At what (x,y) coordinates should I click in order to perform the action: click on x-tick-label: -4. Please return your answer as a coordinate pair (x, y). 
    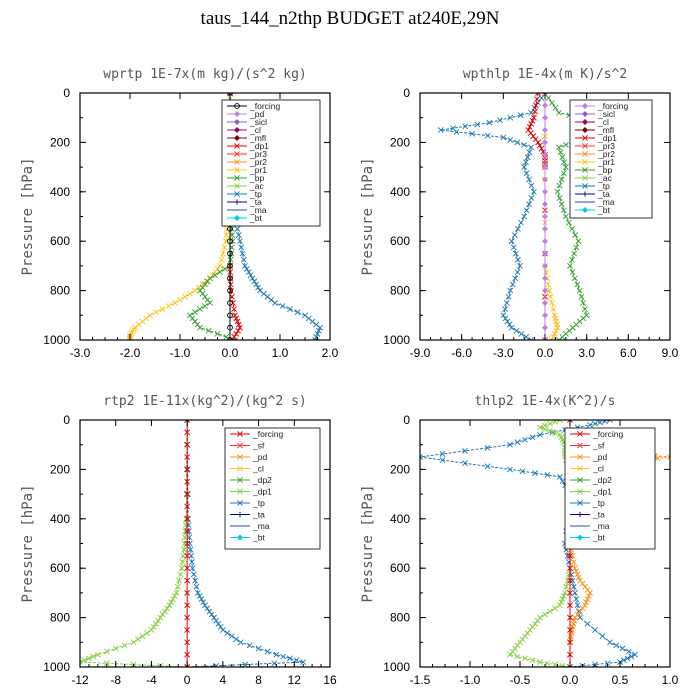
    Looking at the image, I should click on (151, 680).